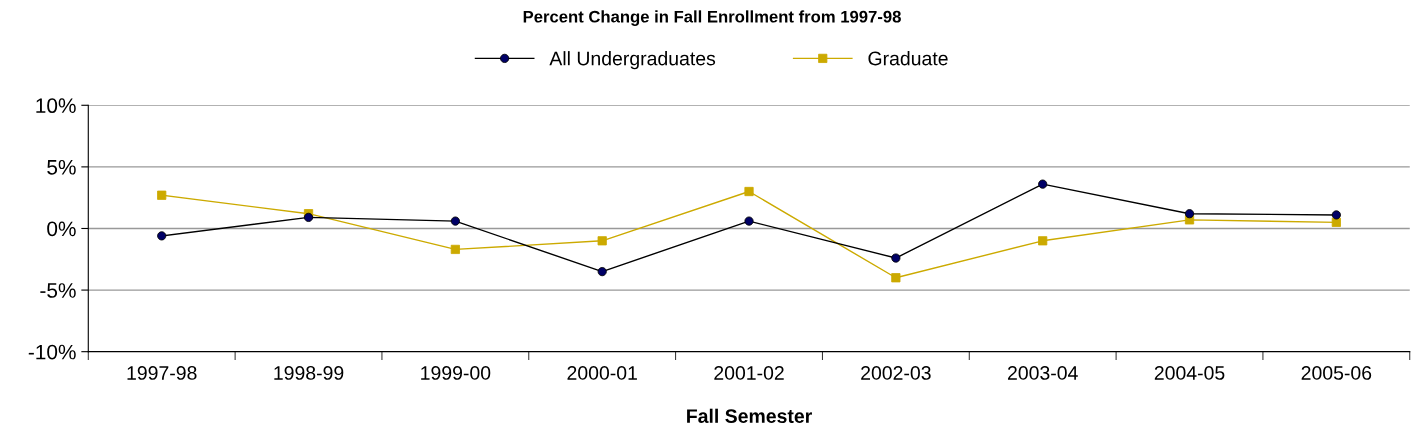 This screenshot has height=448, width=1424. I want to click on x-axis-title: Fall Semester, so click(749, 415).